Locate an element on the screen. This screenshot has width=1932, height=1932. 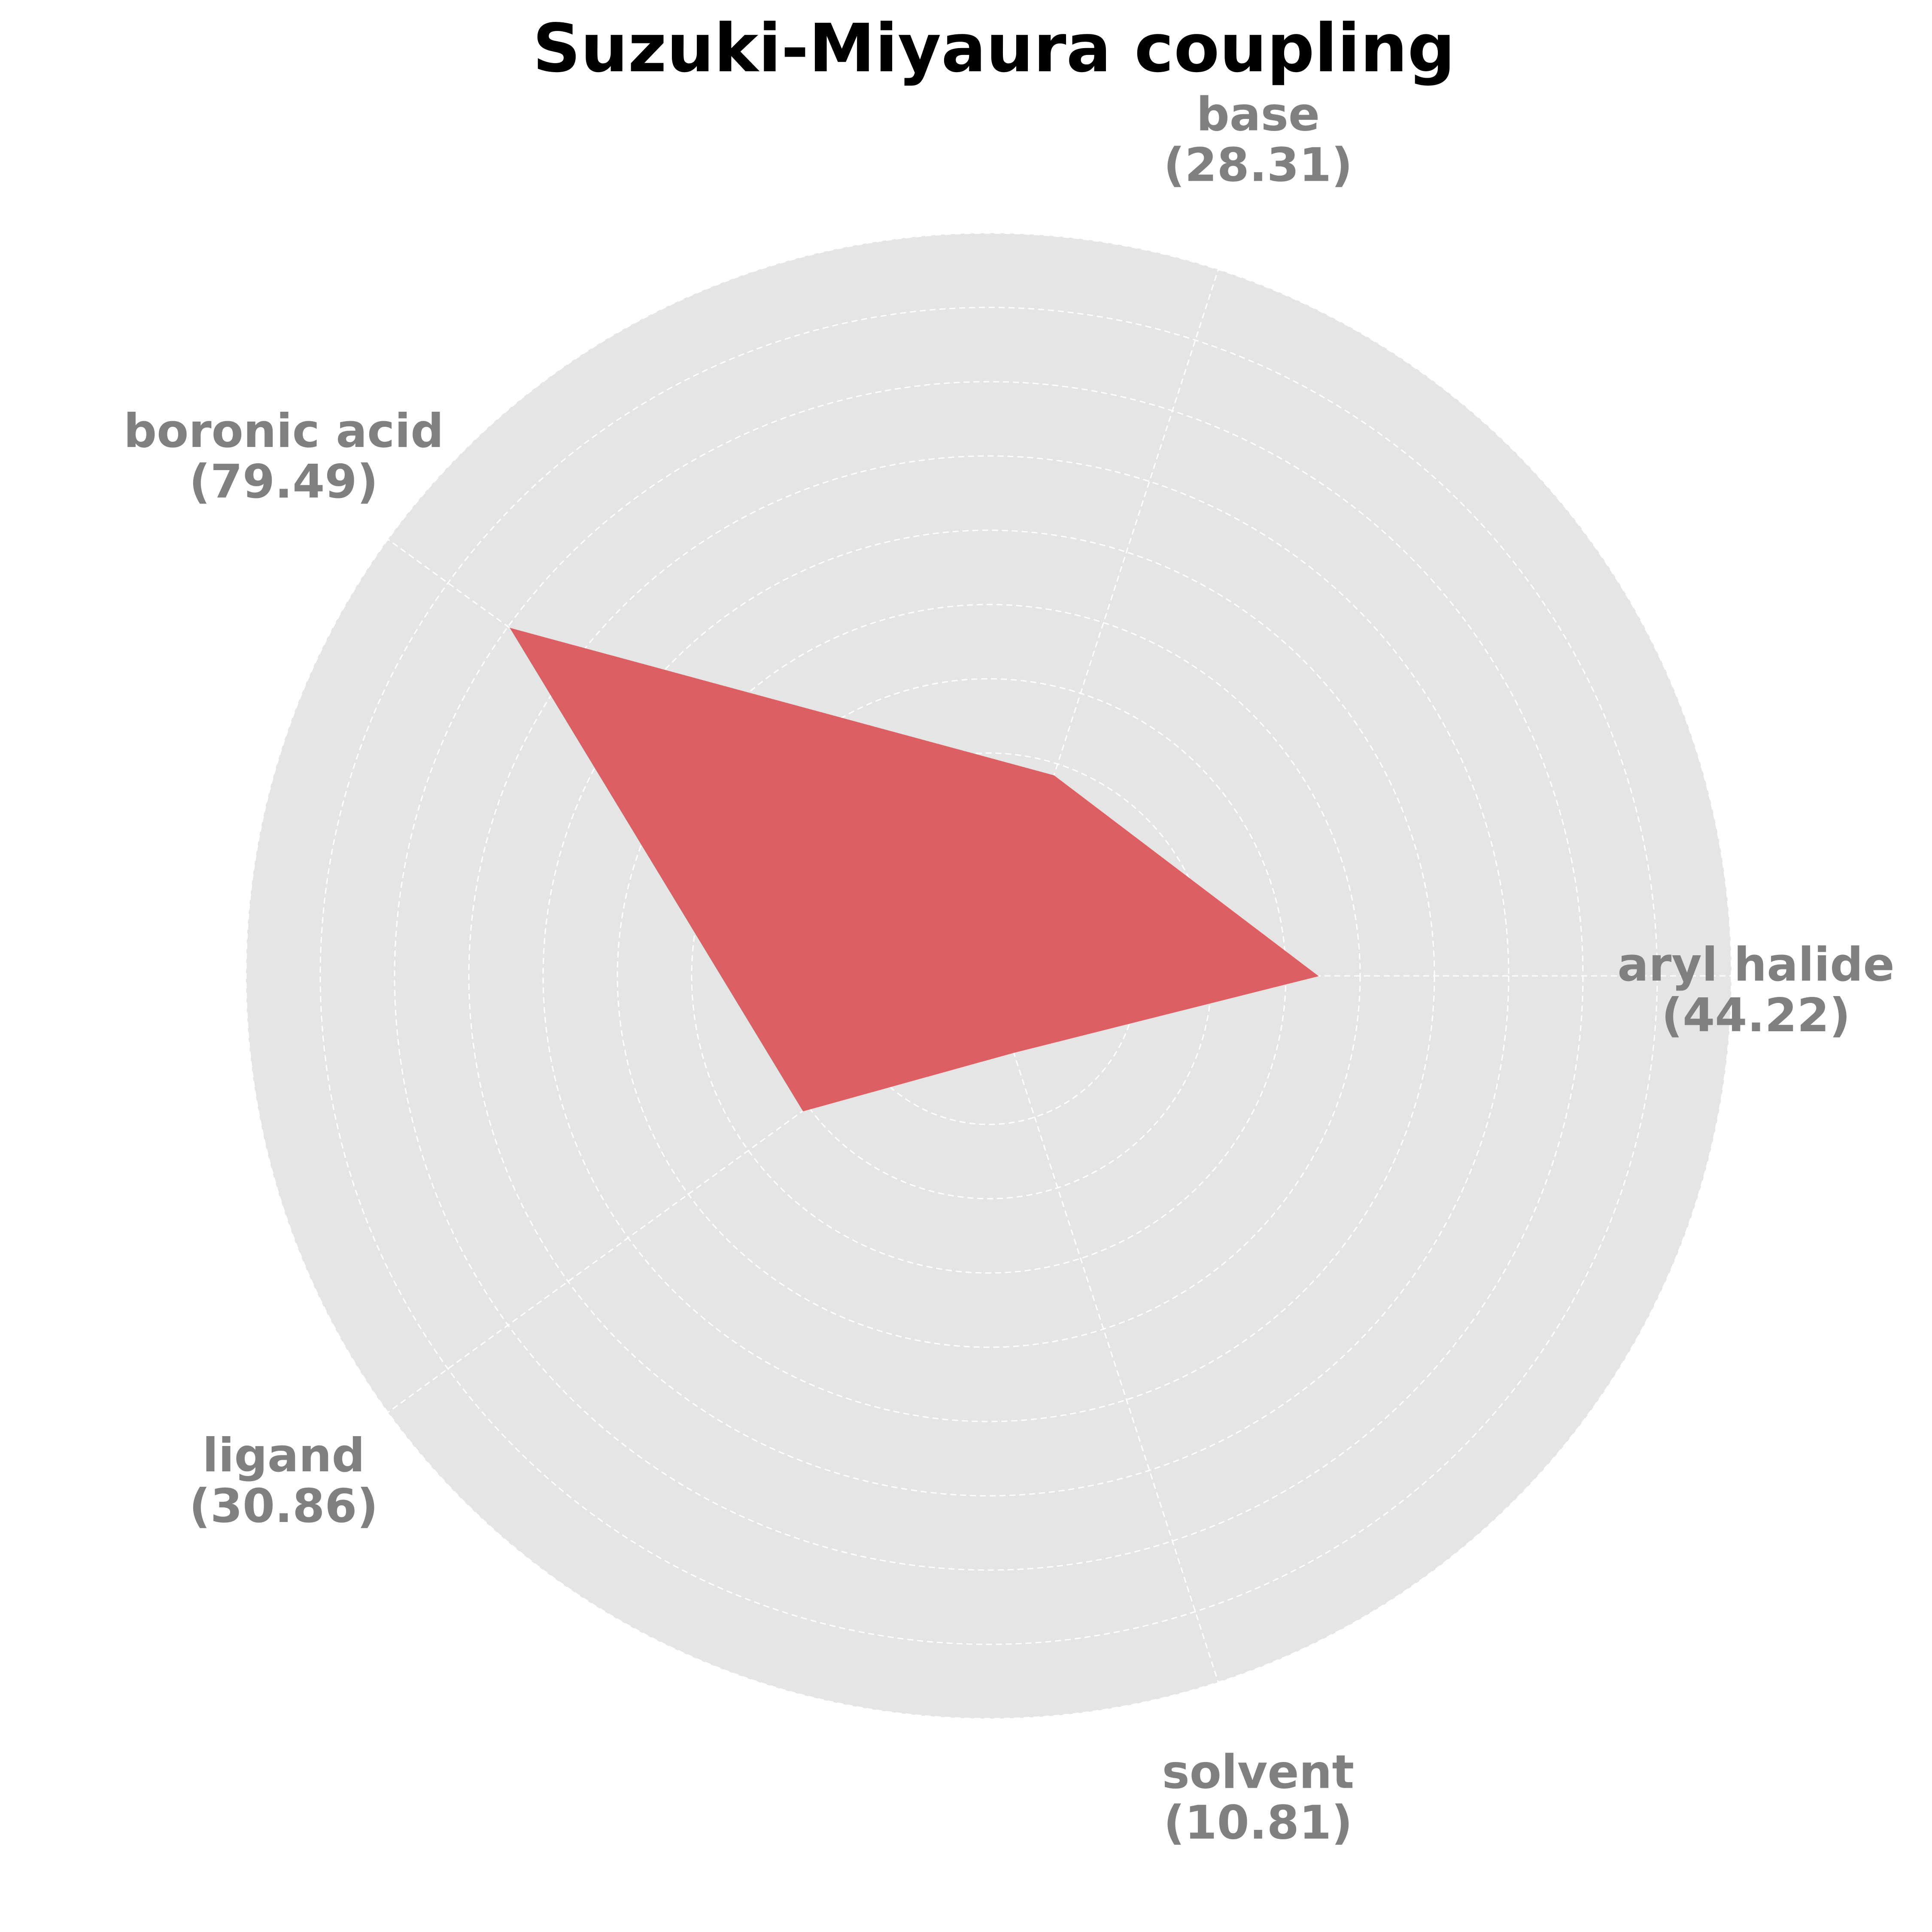
axis-label: base (28.31) is located at coordinates (1257, 140).